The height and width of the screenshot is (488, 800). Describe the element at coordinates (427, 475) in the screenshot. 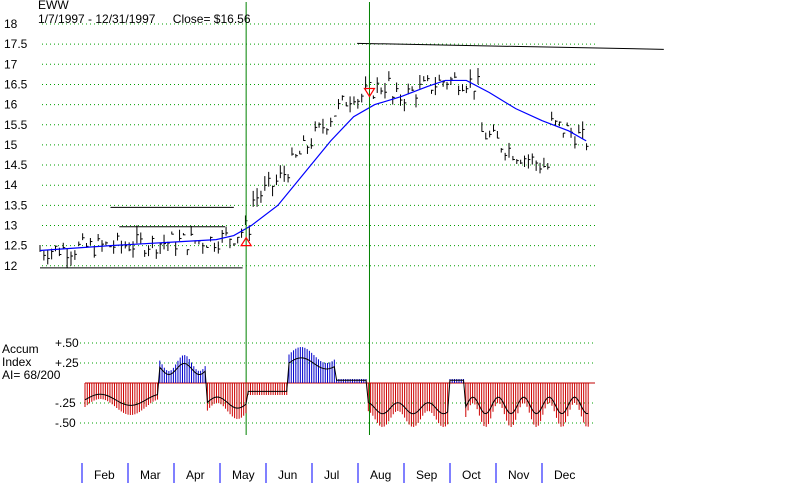

I see `month-label: Sep` at that location.